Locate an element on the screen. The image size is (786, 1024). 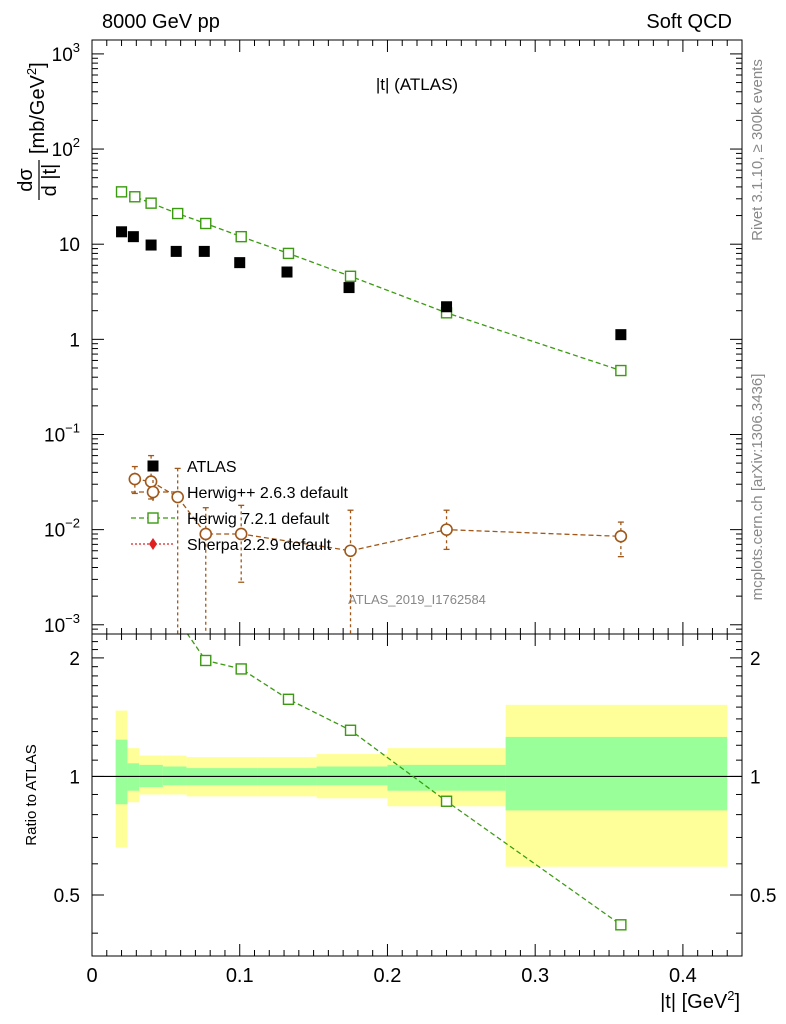
y-tick-label: 10² is located at coordinates (66, 148).